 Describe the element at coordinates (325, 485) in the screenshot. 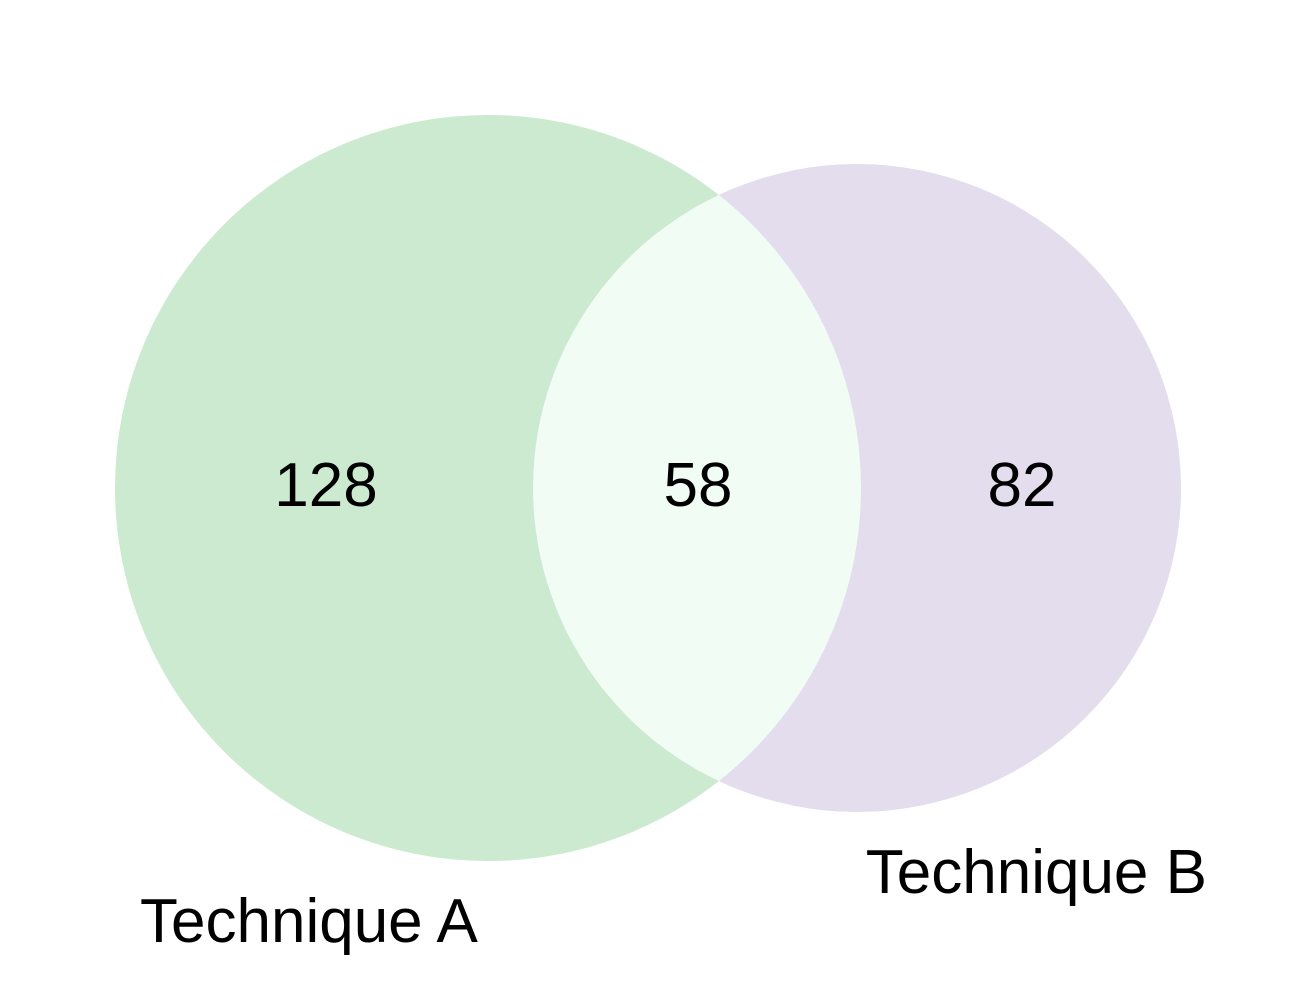

I see `only-a-count: 128` at that location.